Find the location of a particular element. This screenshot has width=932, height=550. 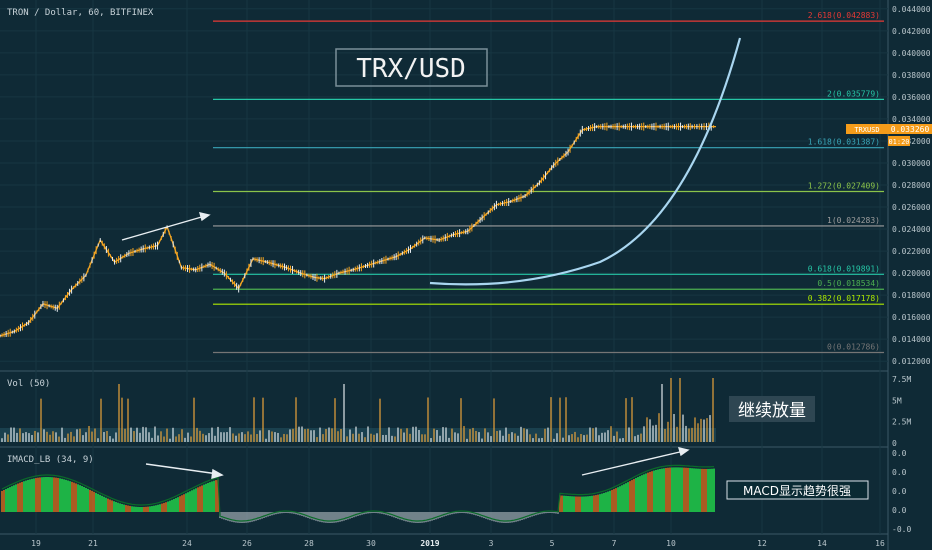

price-trend-arrowhead is located at coordinates (205, 217).